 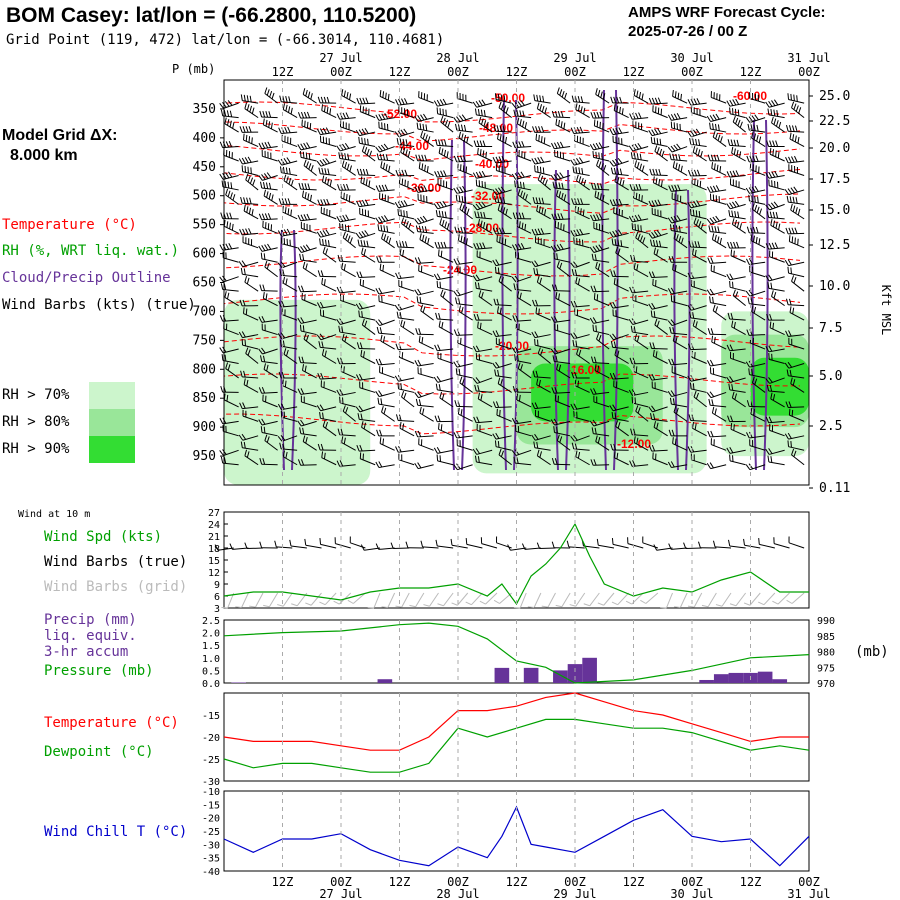 I want to click on temperature-tick-label: -15, so click(x=211, y=716).